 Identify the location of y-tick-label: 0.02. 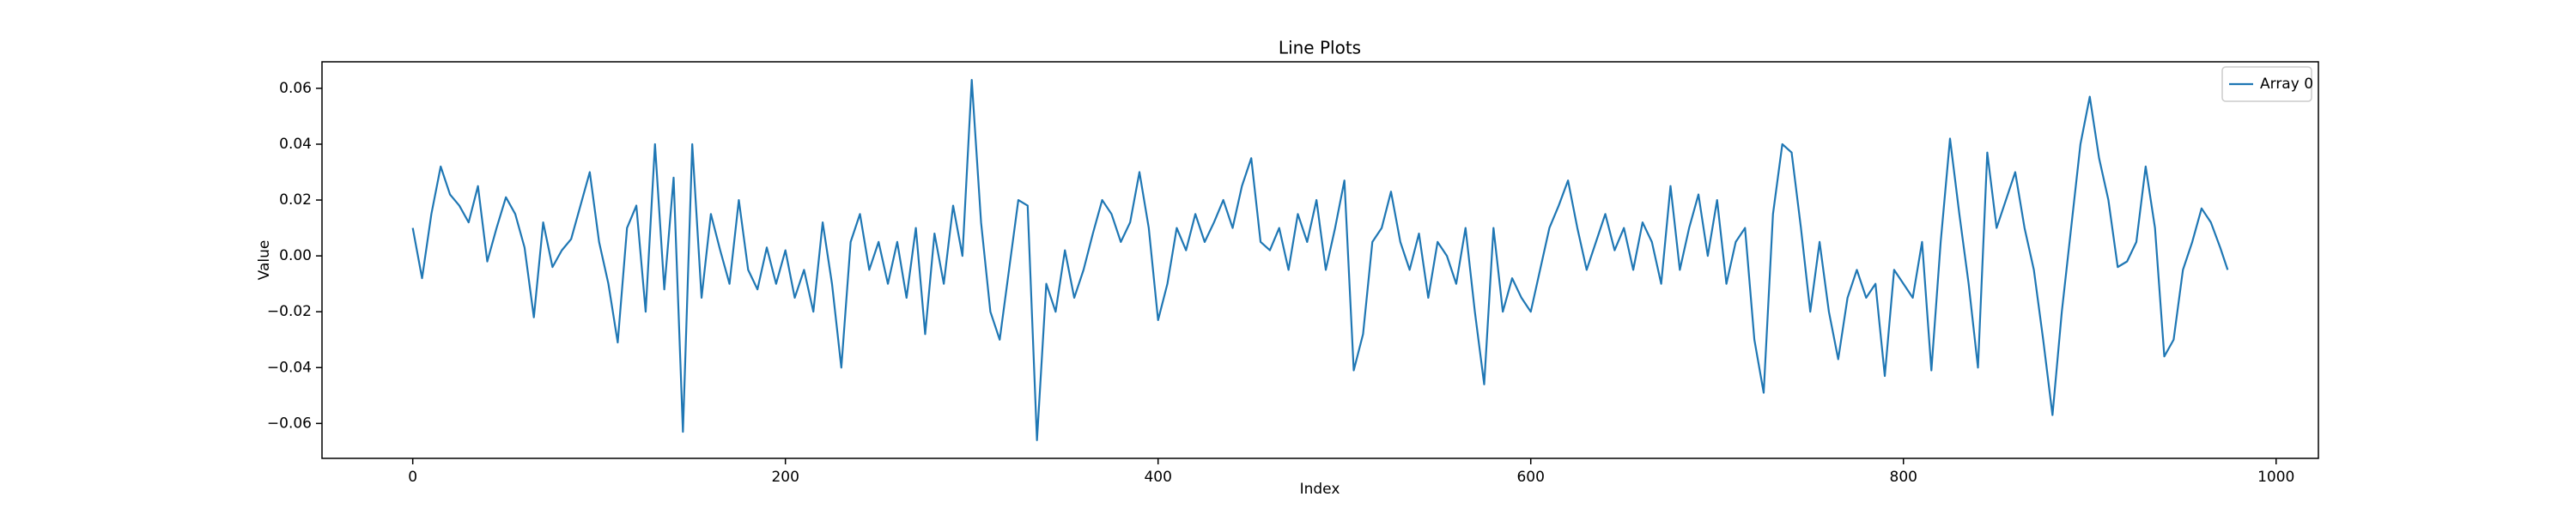
(295, 200).